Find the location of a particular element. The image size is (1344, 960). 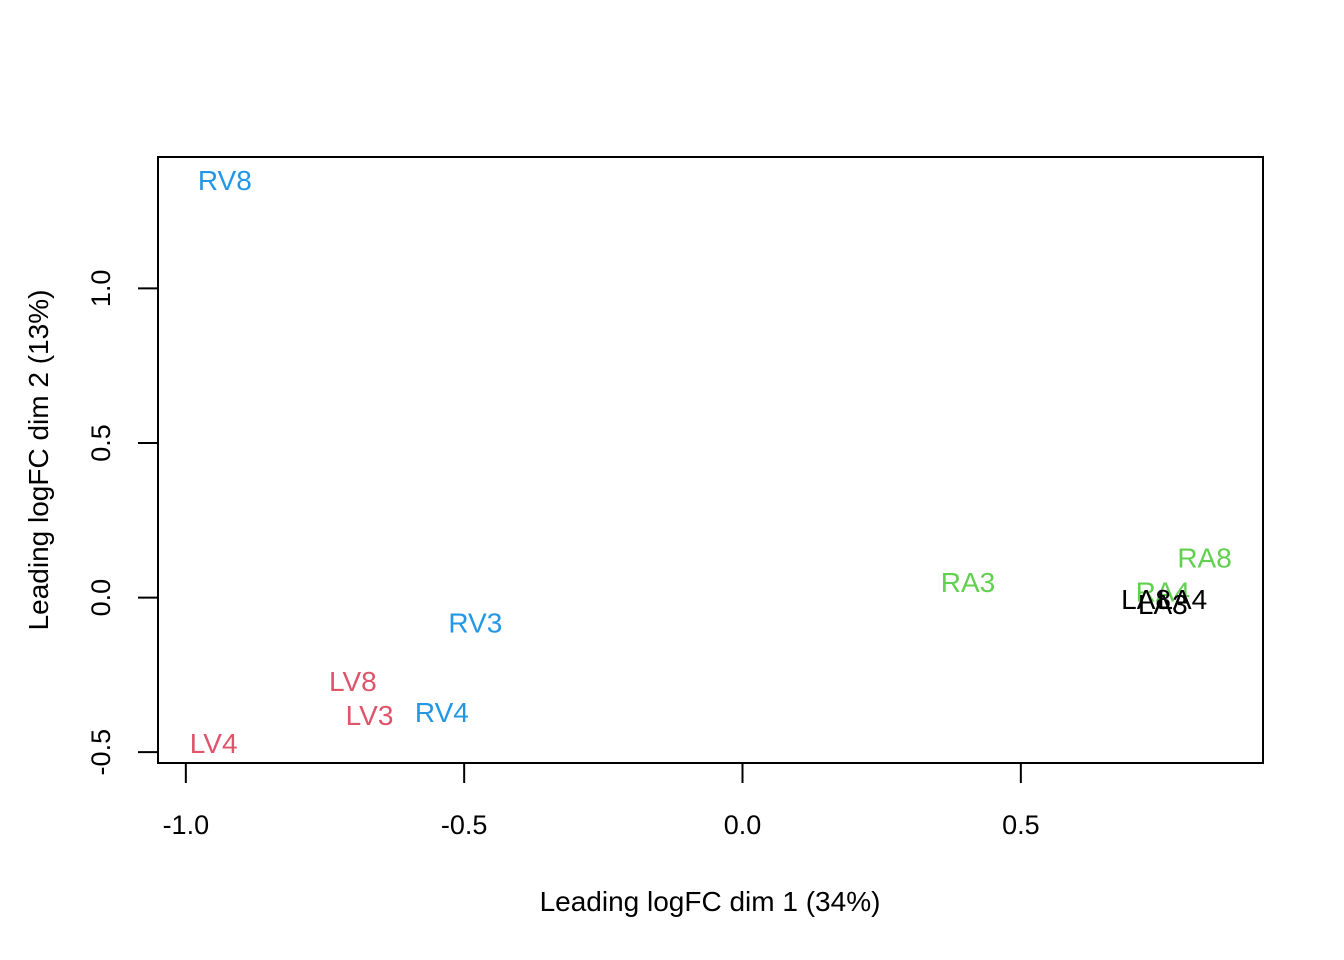

point-label-rv4: RV4 is located at coordinates (442, 712).